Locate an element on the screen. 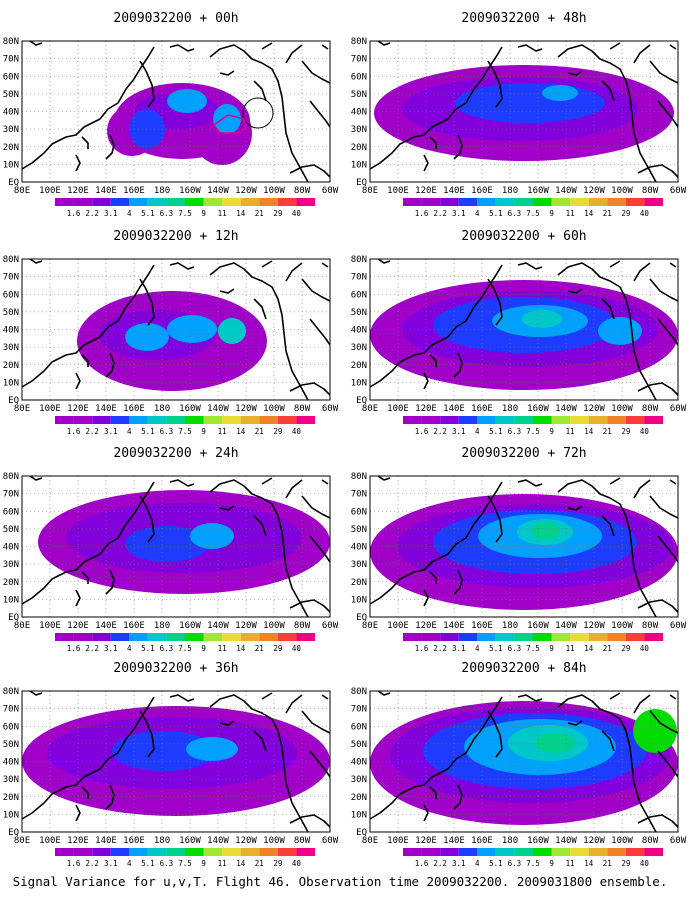  panel-title: 2009032200 + 36h is located at coordinates (175, 668).